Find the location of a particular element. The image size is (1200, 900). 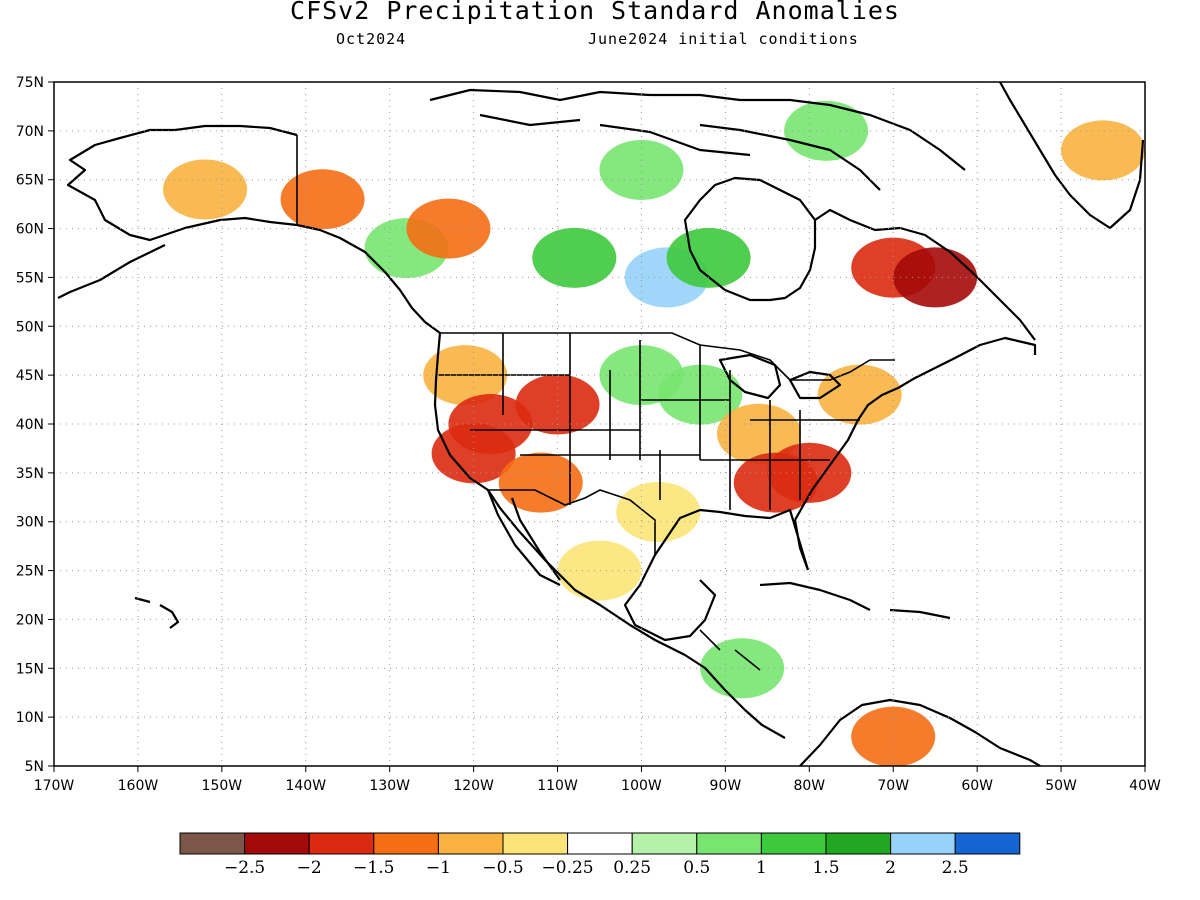

gulf-coastline is located at coordinates (716, 575).